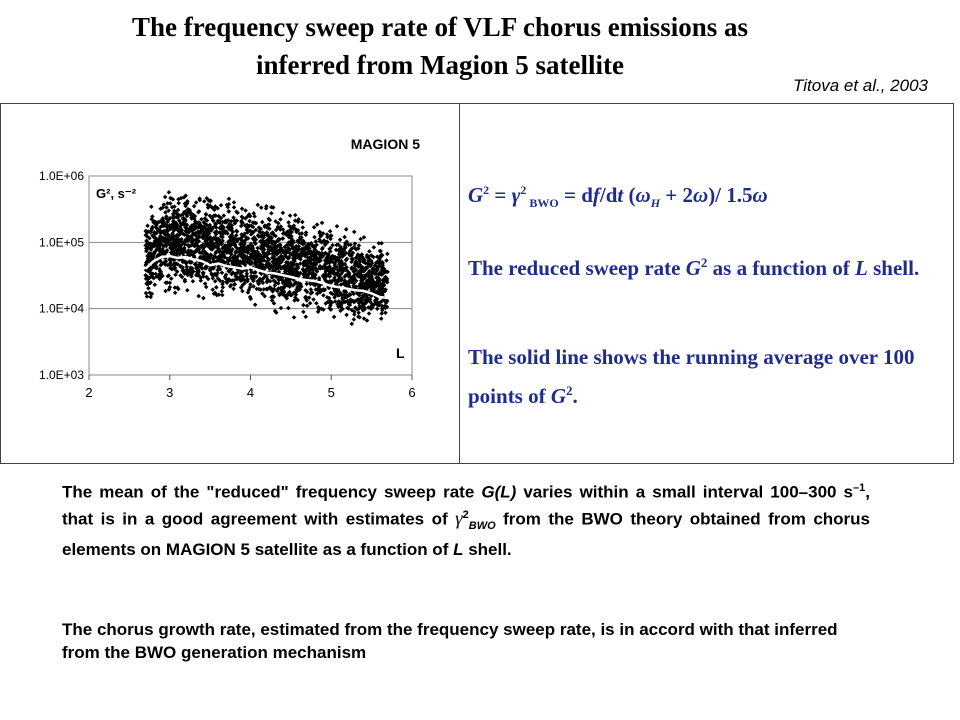 This screenshot has width=960, height=720. I want to click on x-tick-label: 4, so click(250, 392).